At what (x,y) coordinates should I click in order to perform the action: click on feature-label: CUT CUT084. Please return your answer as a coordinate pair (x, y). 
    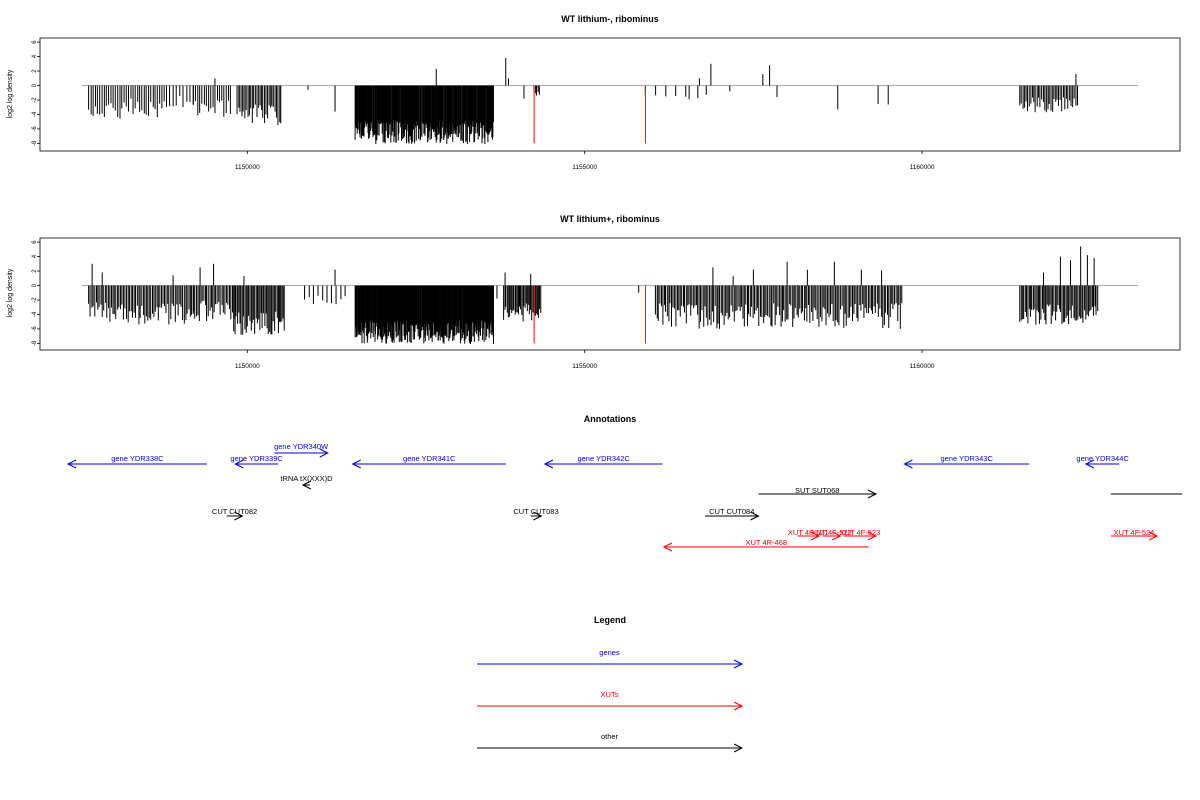
    Looking at the image, I should click on (731, 511).